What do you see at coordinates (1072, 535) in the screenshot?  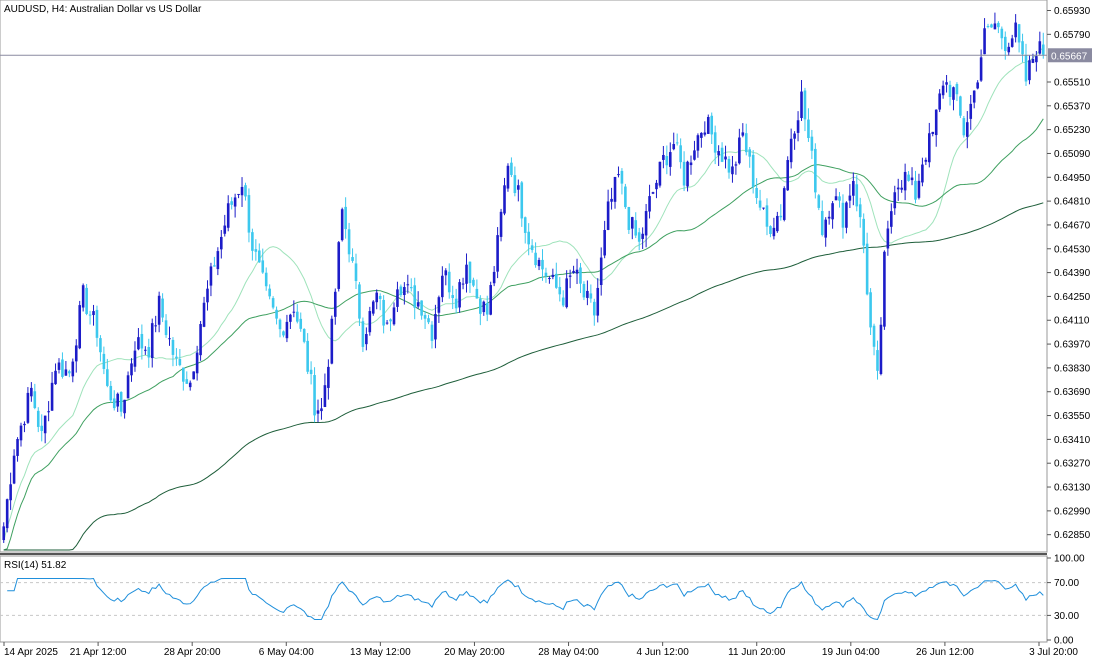 I see `y-tick-label: 0.62850` at bounding box center [1072, 535].